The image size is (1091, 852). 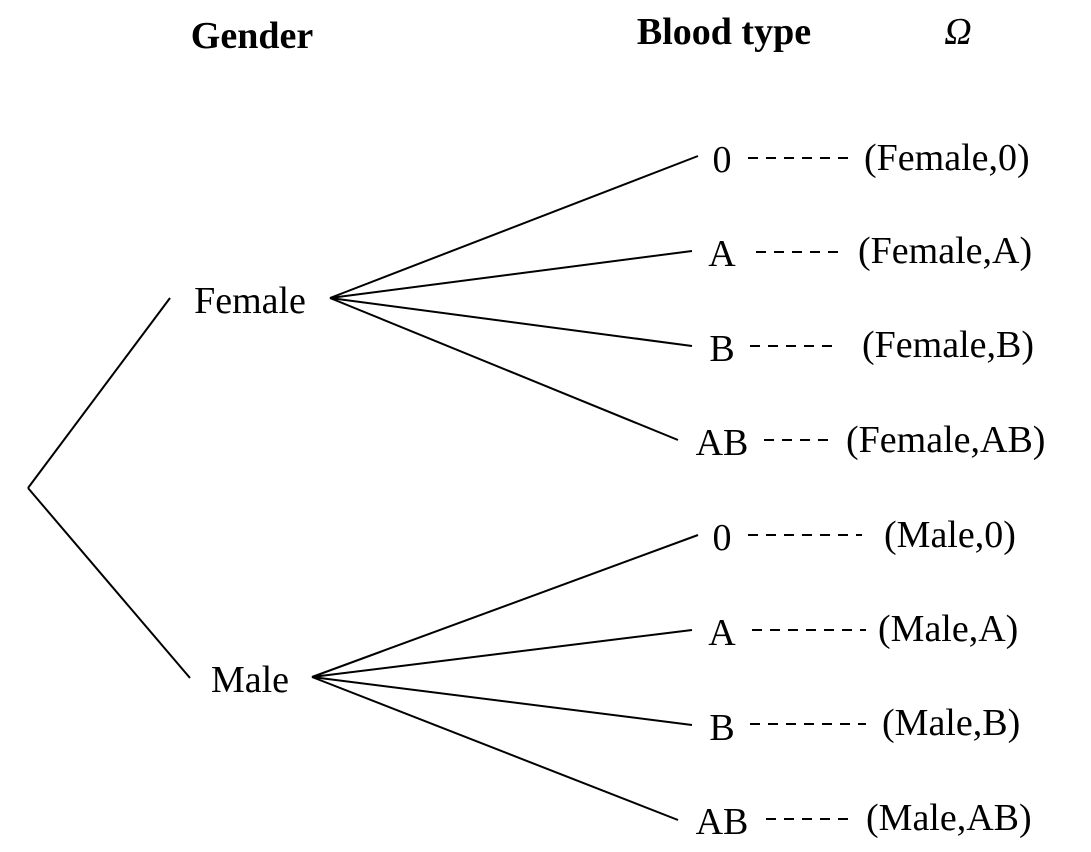 I want to click on edge-root-male, so click(x=109, y=583).